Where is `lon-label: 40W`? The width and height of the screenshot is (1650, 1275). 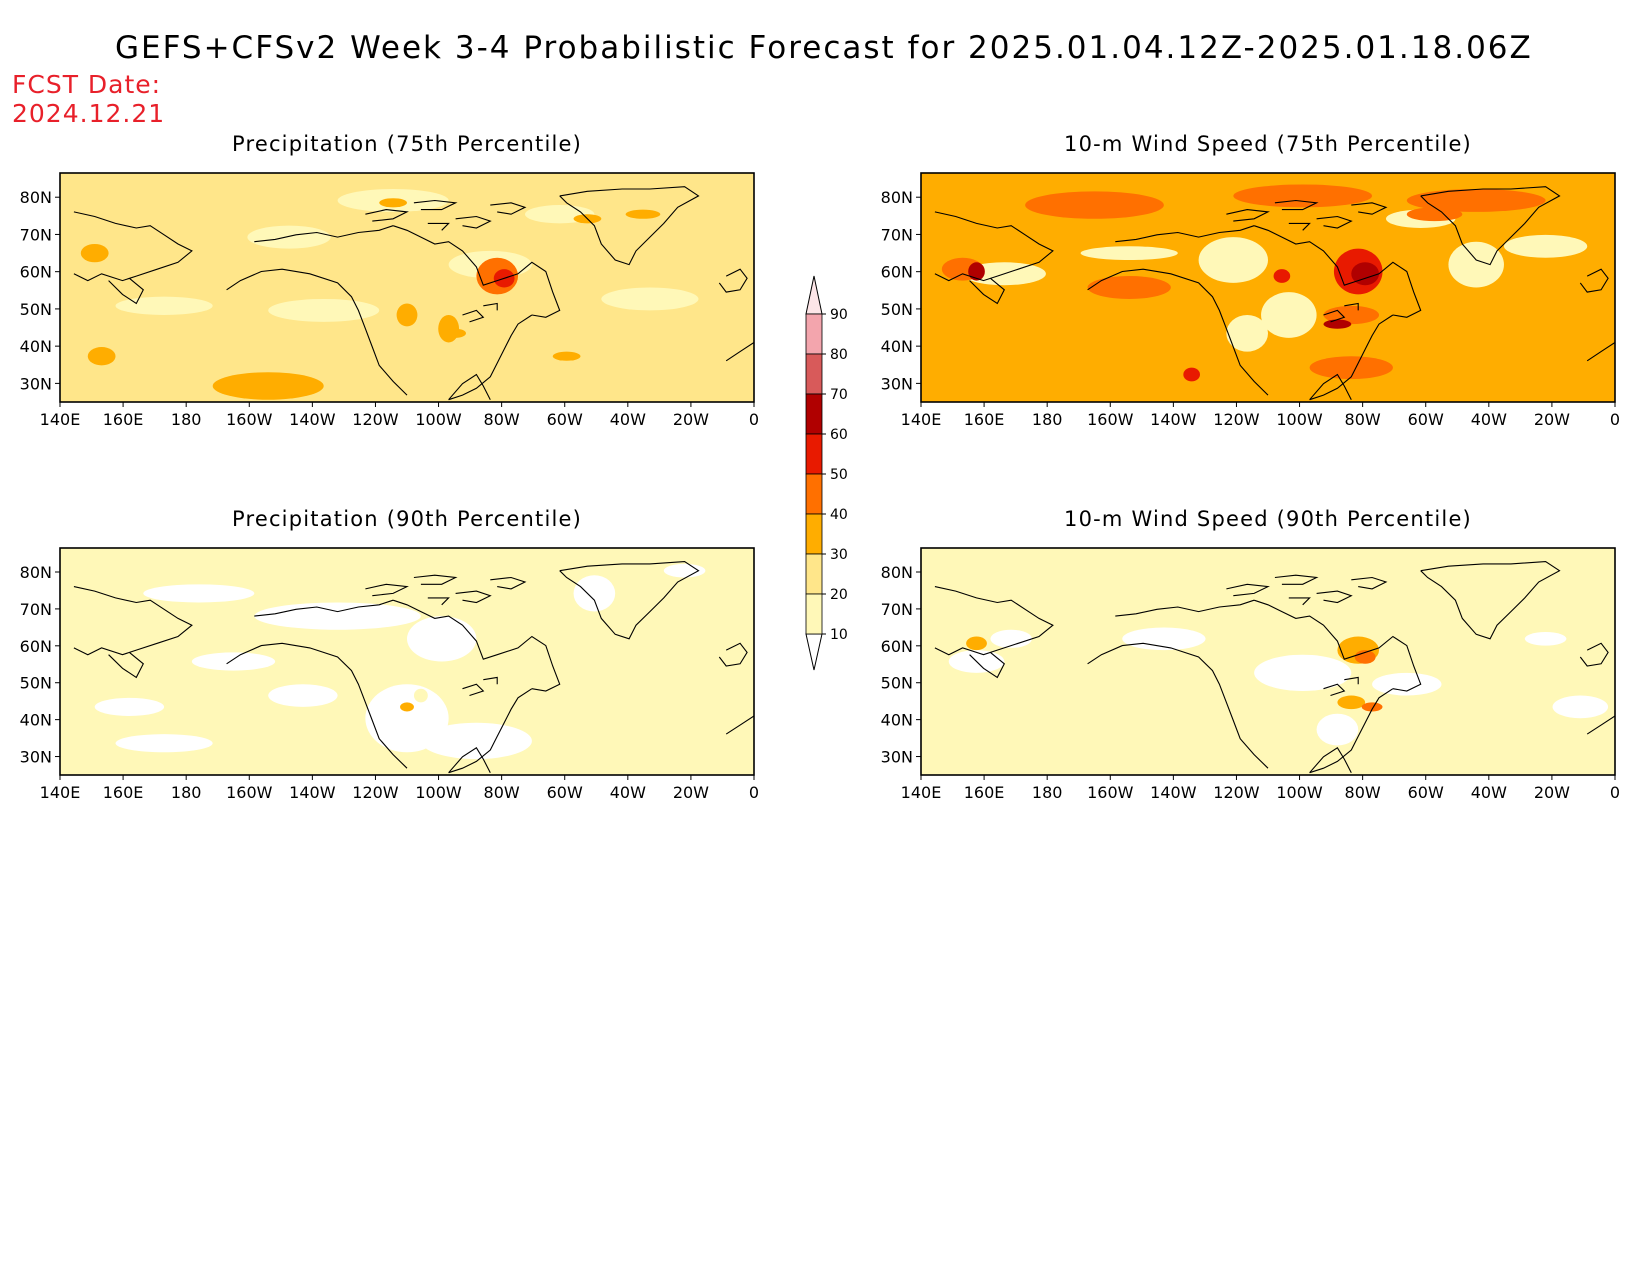 lon-label: 40W is located at coordinates (628, 792).